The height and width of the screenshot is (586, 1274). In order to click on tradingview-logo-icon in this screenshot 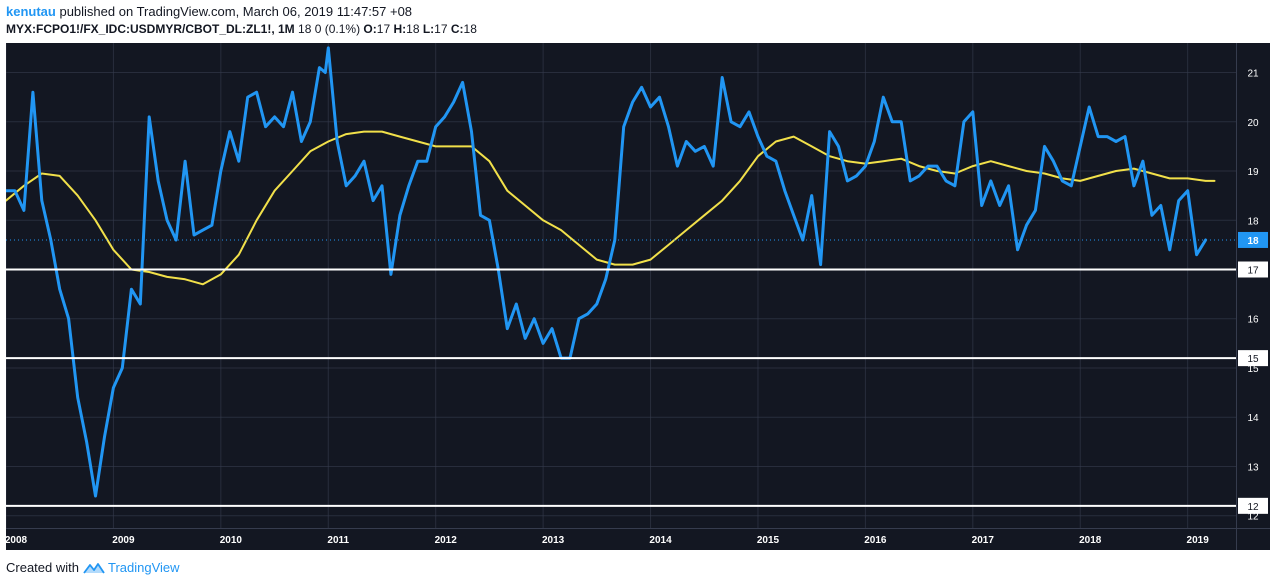, I will do `click(94, 568)`.